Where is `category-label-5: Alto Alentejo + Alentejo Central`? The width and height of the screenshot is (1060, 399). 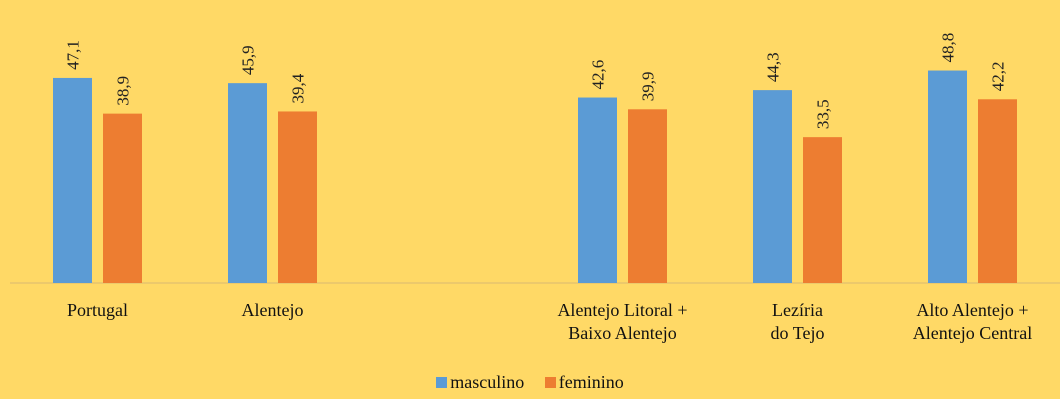 category-label-5: Alto Alentejo + Alentejo Central is located at coordinates (972, 321).